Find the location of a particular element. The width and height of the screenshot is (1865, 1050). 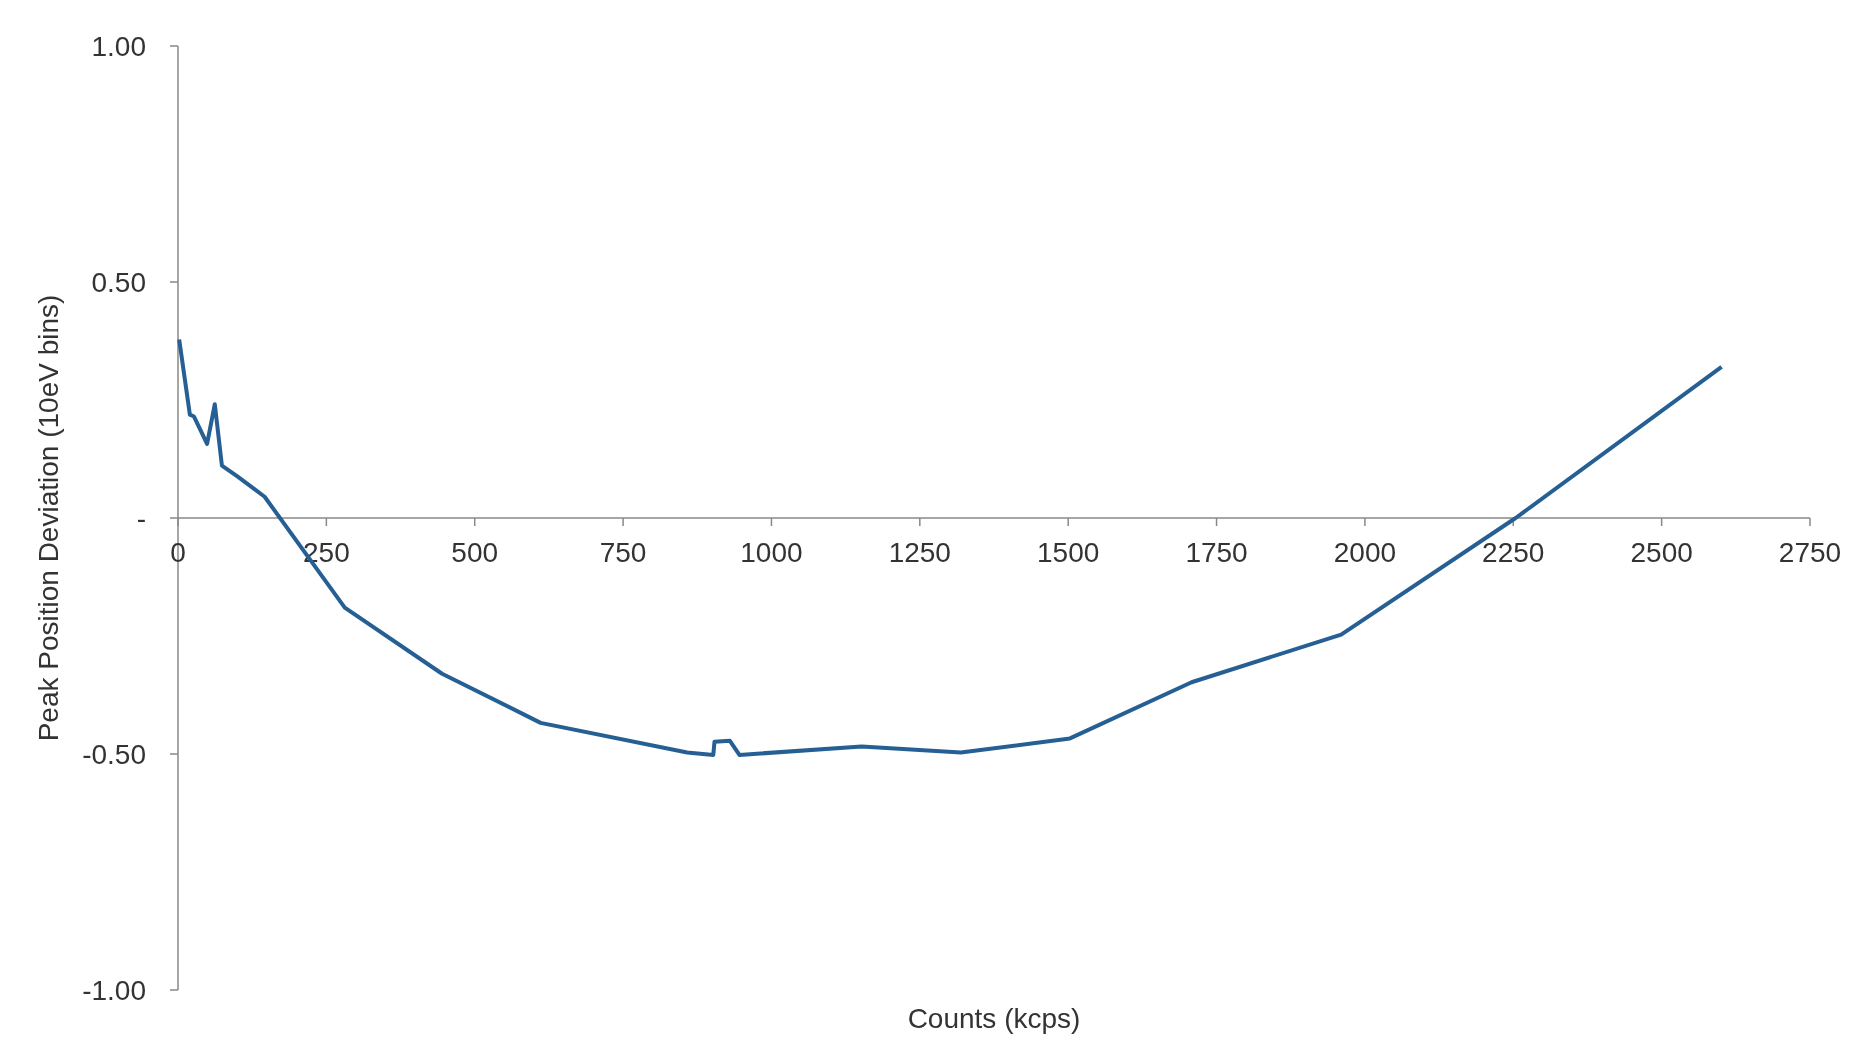

x-axis-title: Counts (kcps) is located at coordinates (994, 1018).